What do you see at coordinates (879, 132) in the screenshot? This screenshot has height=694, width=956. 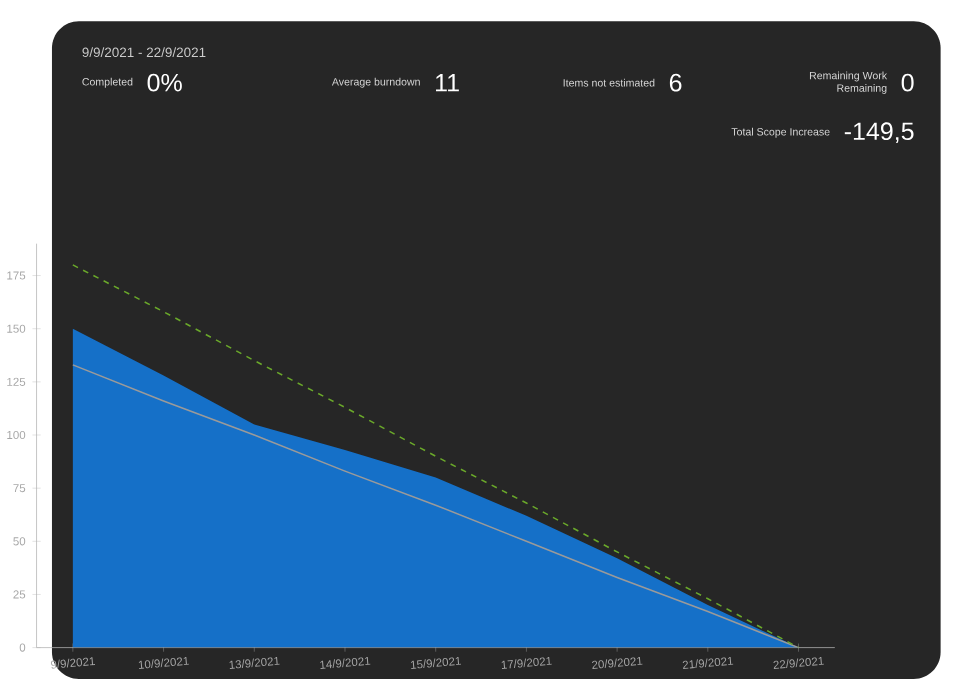 I see `text: -149,5` at bounding box center [879, 132].